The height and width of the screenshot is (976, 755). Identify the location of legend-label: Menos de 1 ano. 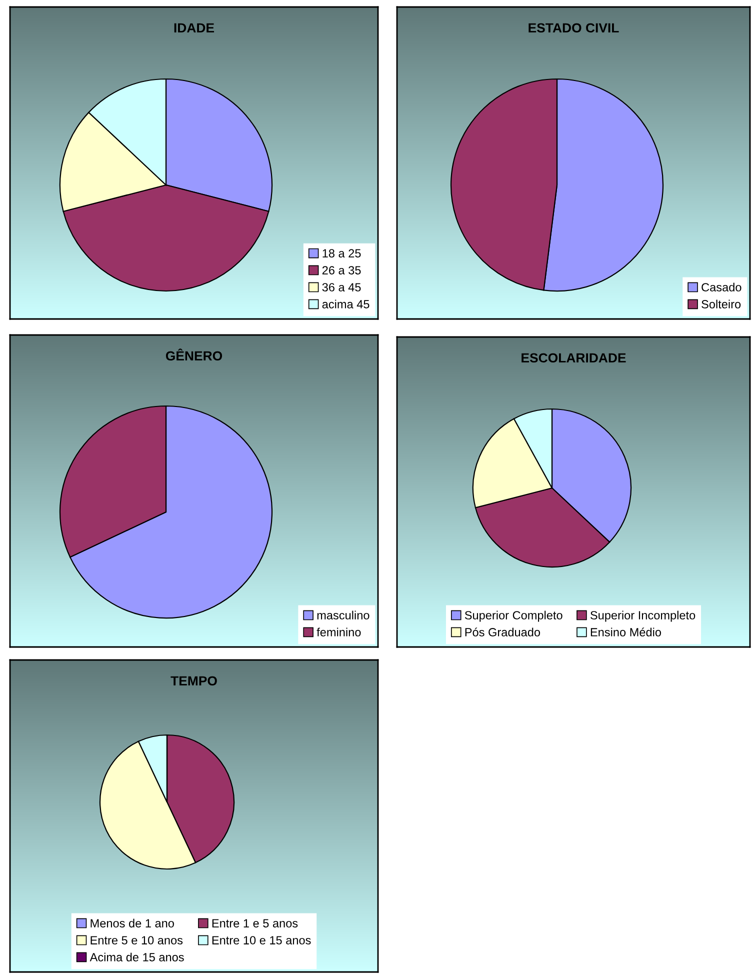
(132, 923).